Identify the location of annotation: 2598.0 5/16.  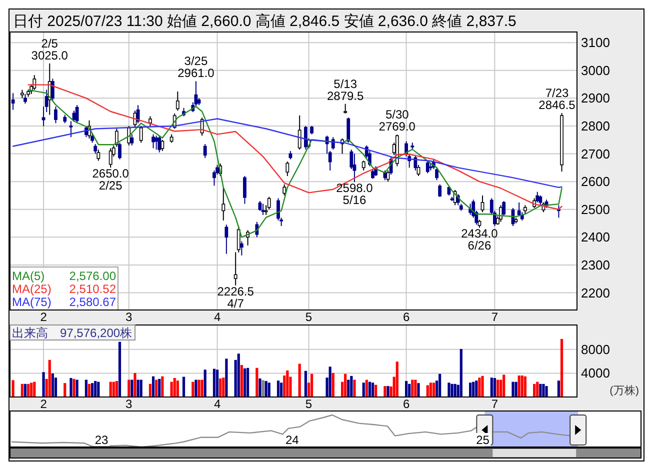
(355, 194).